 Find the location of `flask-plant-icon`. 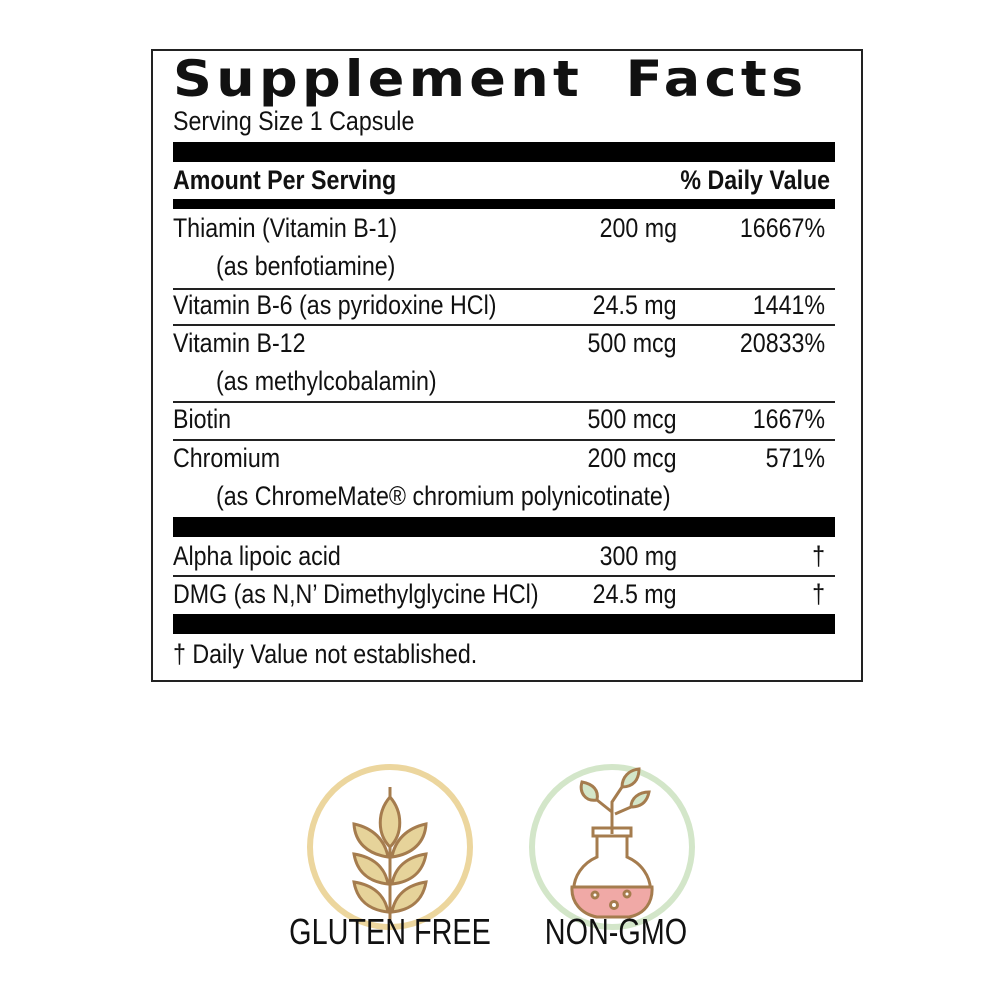

flask-plant-icon is located at coordinates (612, 847).